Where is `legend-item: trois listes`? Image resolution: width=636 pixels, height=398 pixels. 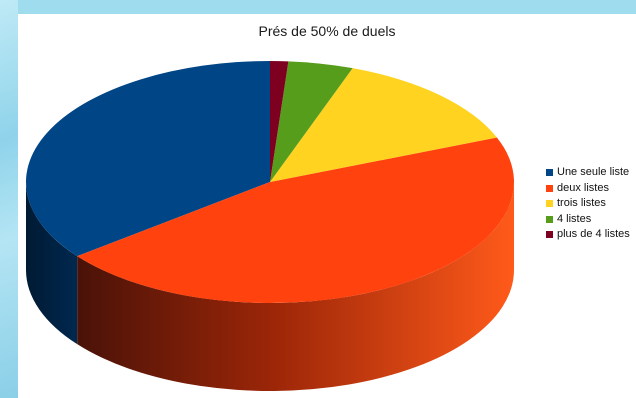
legend-item: trois listes is located at coordinates (588, 204).